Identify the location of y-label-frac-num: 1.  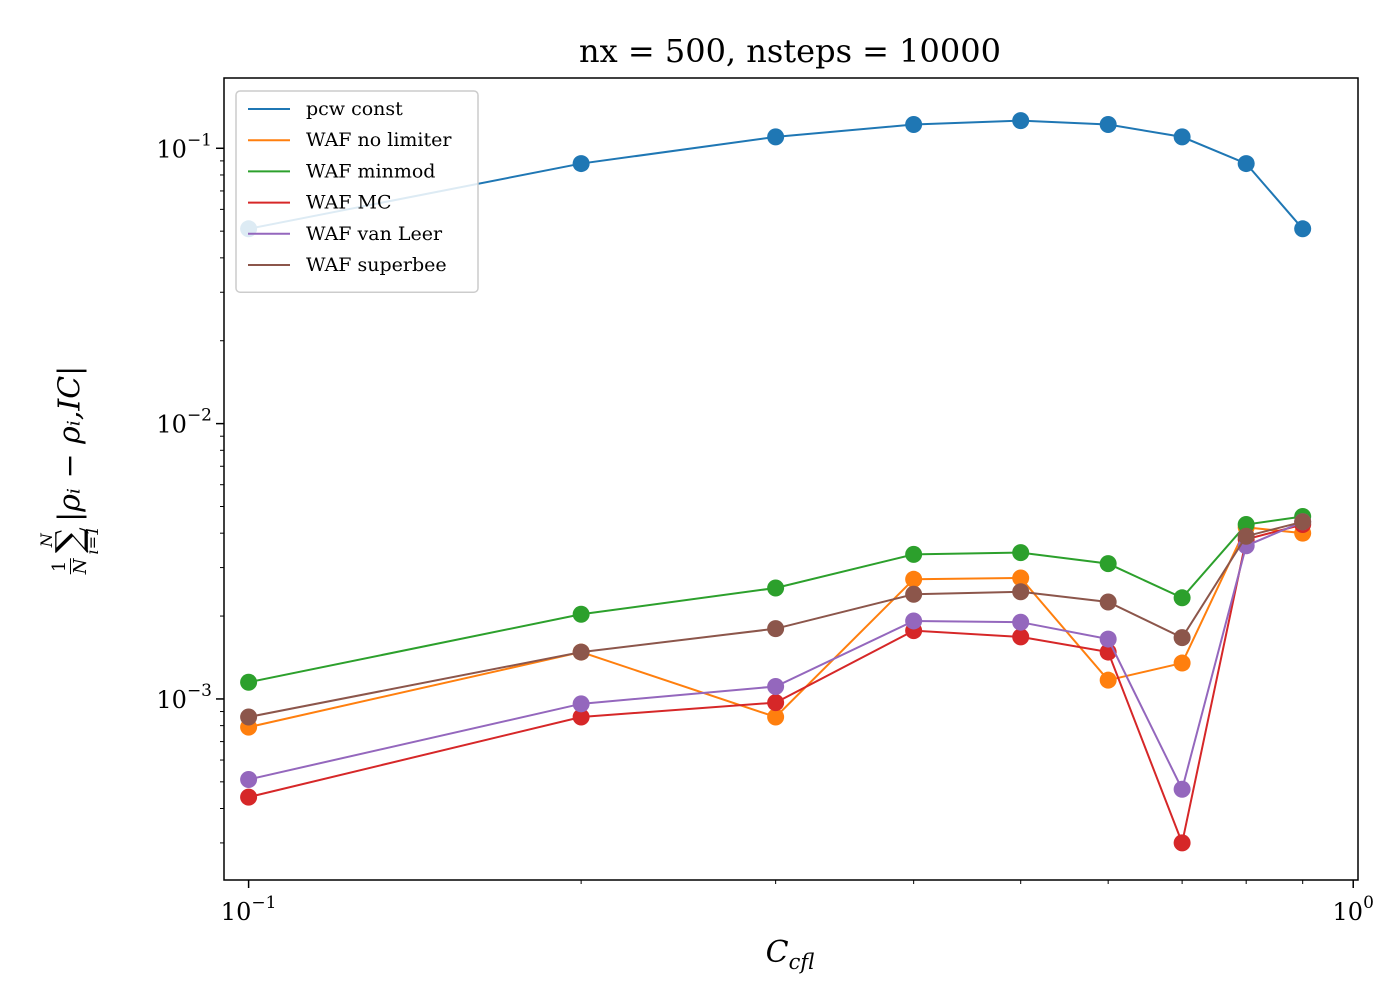
(59, 566).